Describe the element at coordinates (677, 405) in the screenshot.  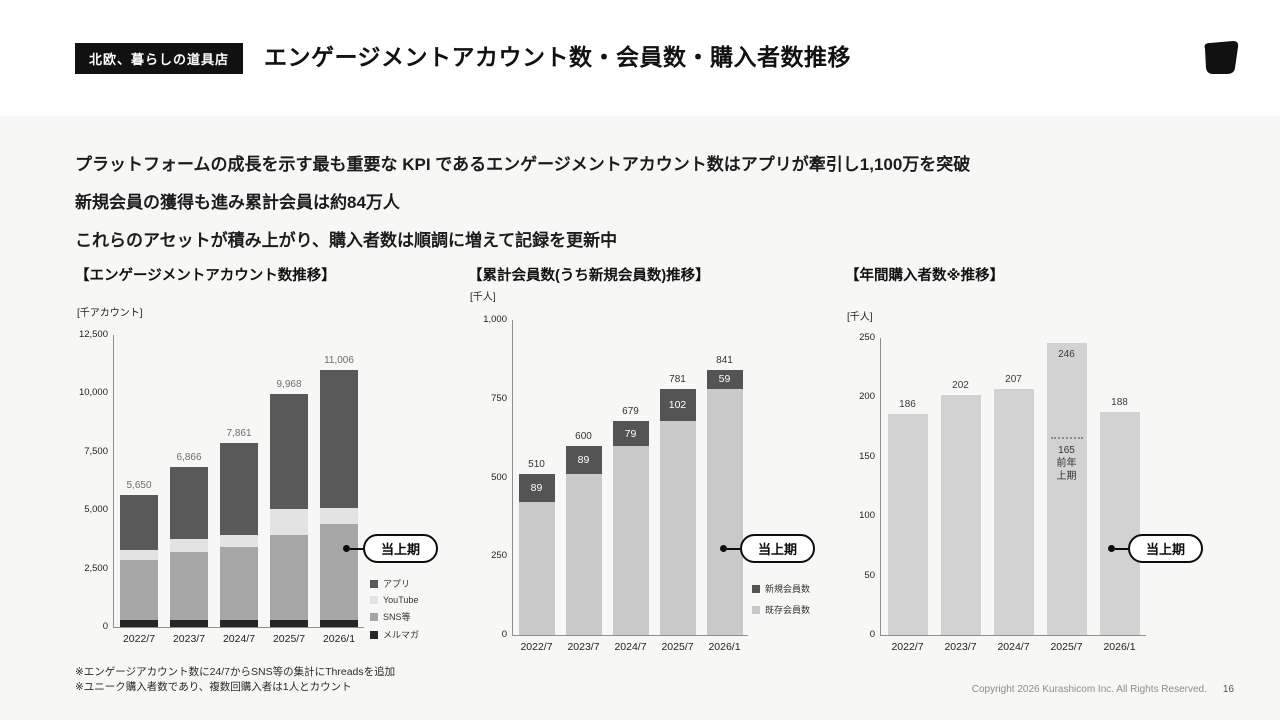
I see `bar-segment: 102` at that location.